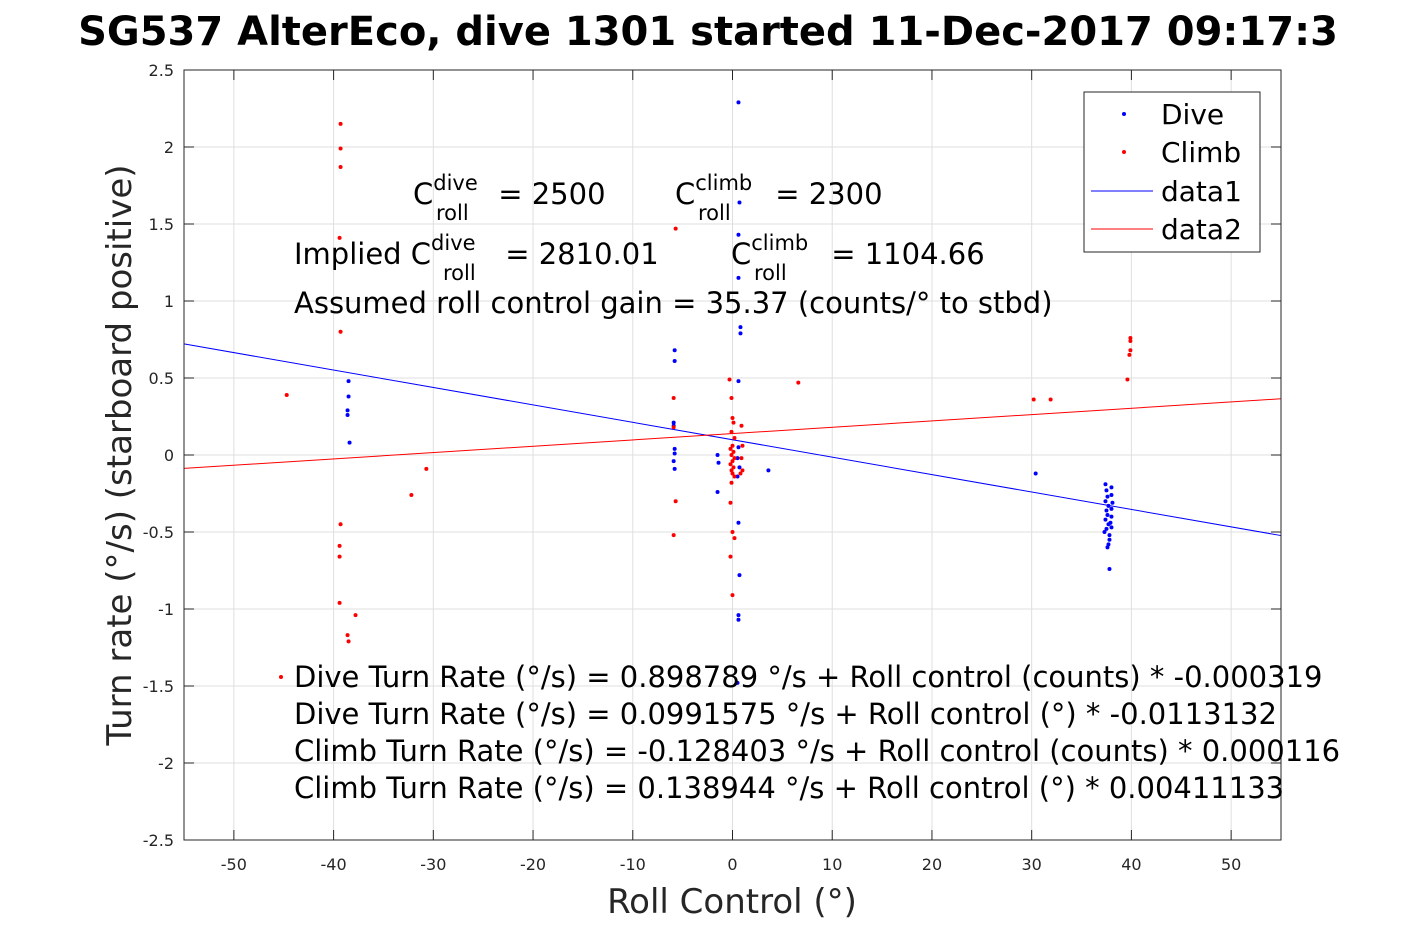 The width and height of the screenshot is (1417, 945). I want to click on x-tick-label: 40, so click(1131, 864).